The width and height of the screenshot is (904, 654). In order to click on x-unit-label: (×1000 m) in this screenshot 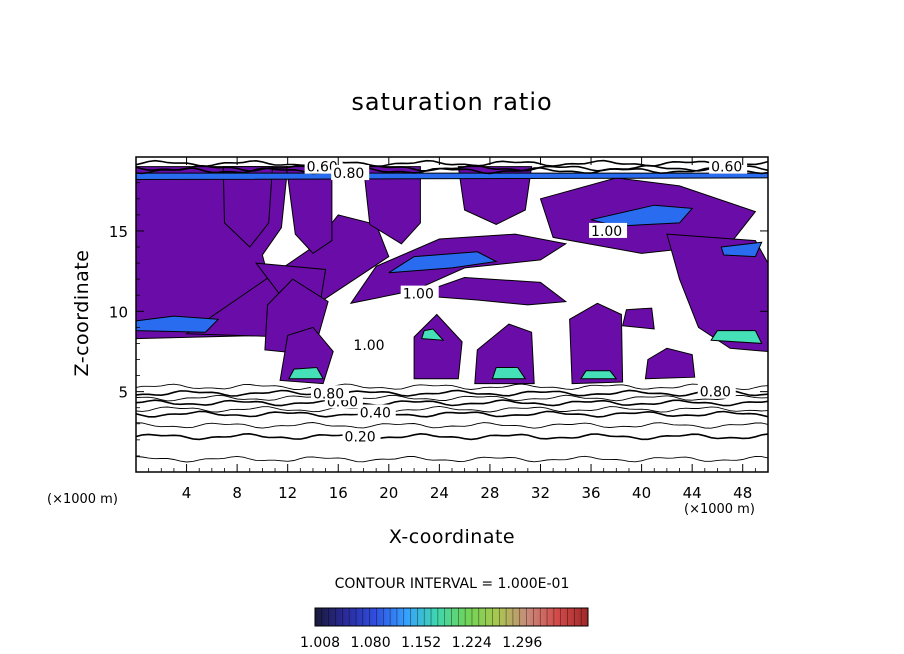, I will do `click(719, 509)`.